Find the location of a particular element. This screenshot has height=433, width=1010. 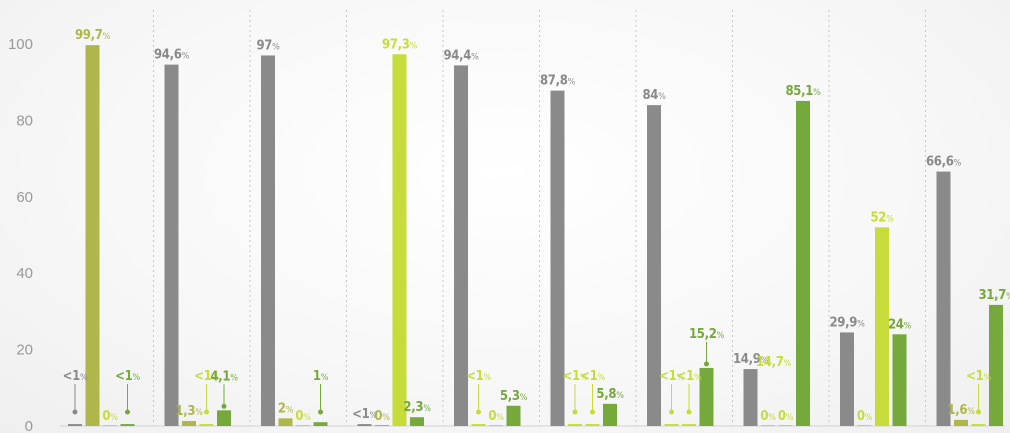

data-label: 52% is located at coordinates (882, 217).